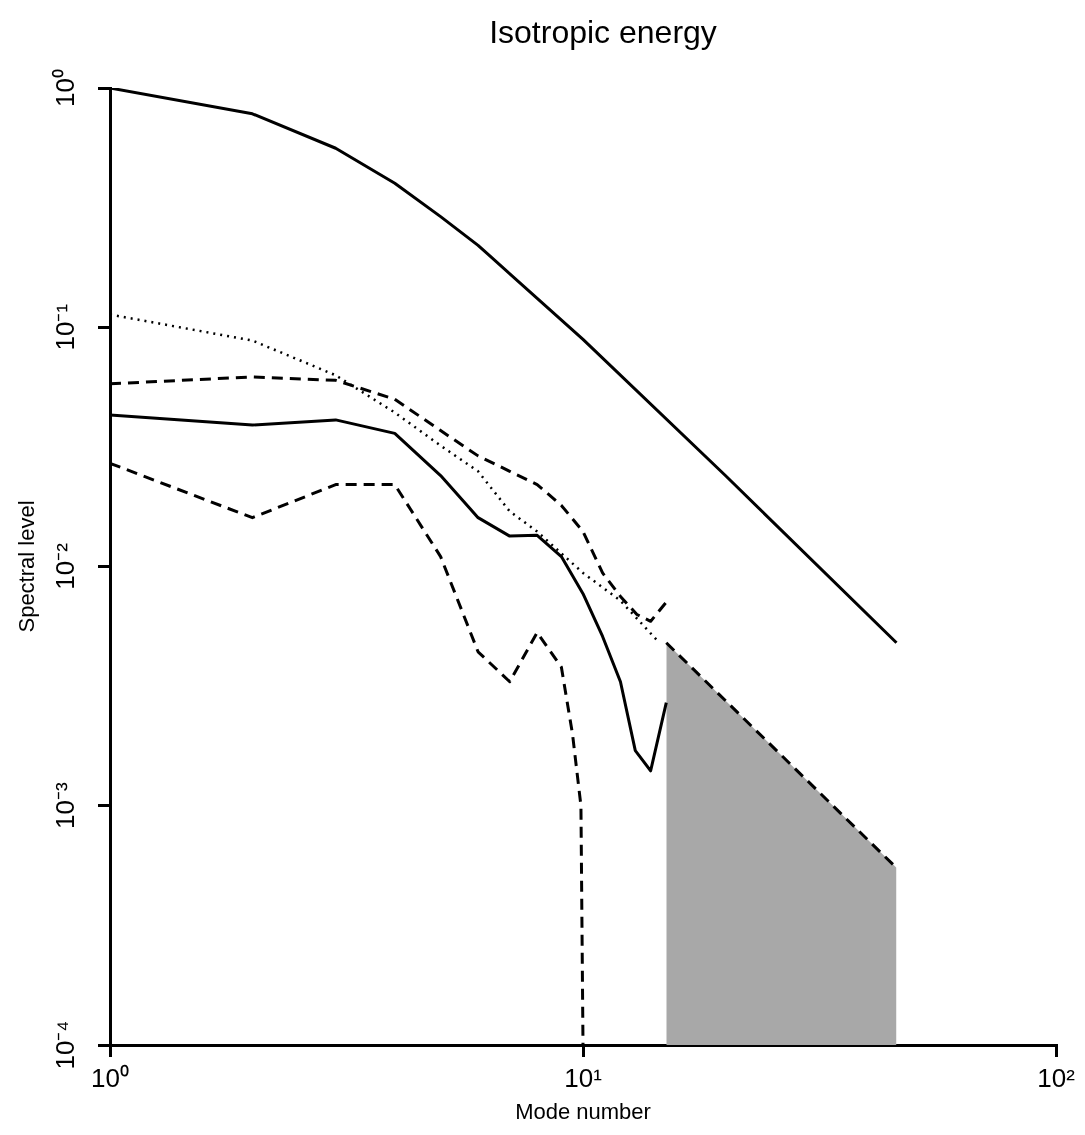 The image size is (1085, 1135). What do you see at coordinates (65, 327) in the screenshot?
I see `y-tick-label: 10⁻¹` at bounding box center [65, 327].